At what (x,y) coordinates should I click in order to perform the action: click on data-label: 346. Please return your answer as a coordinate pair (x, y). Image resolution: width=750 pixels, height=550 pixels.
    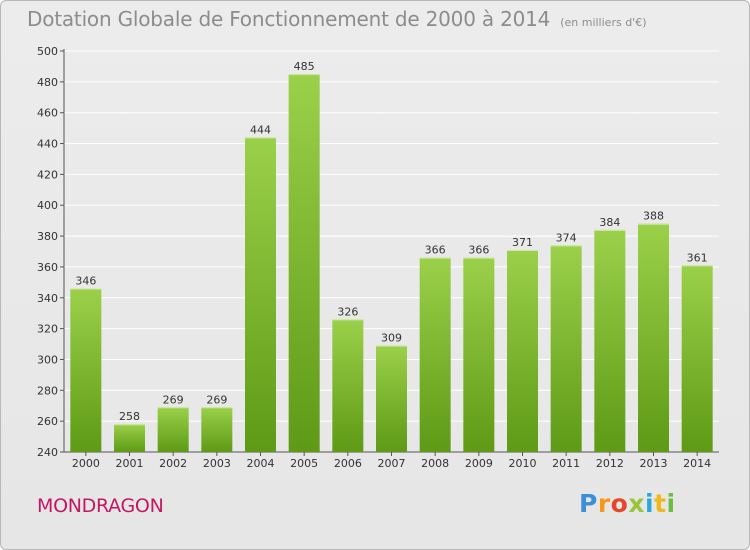
    Looking at the image, I should click on (85, 281).